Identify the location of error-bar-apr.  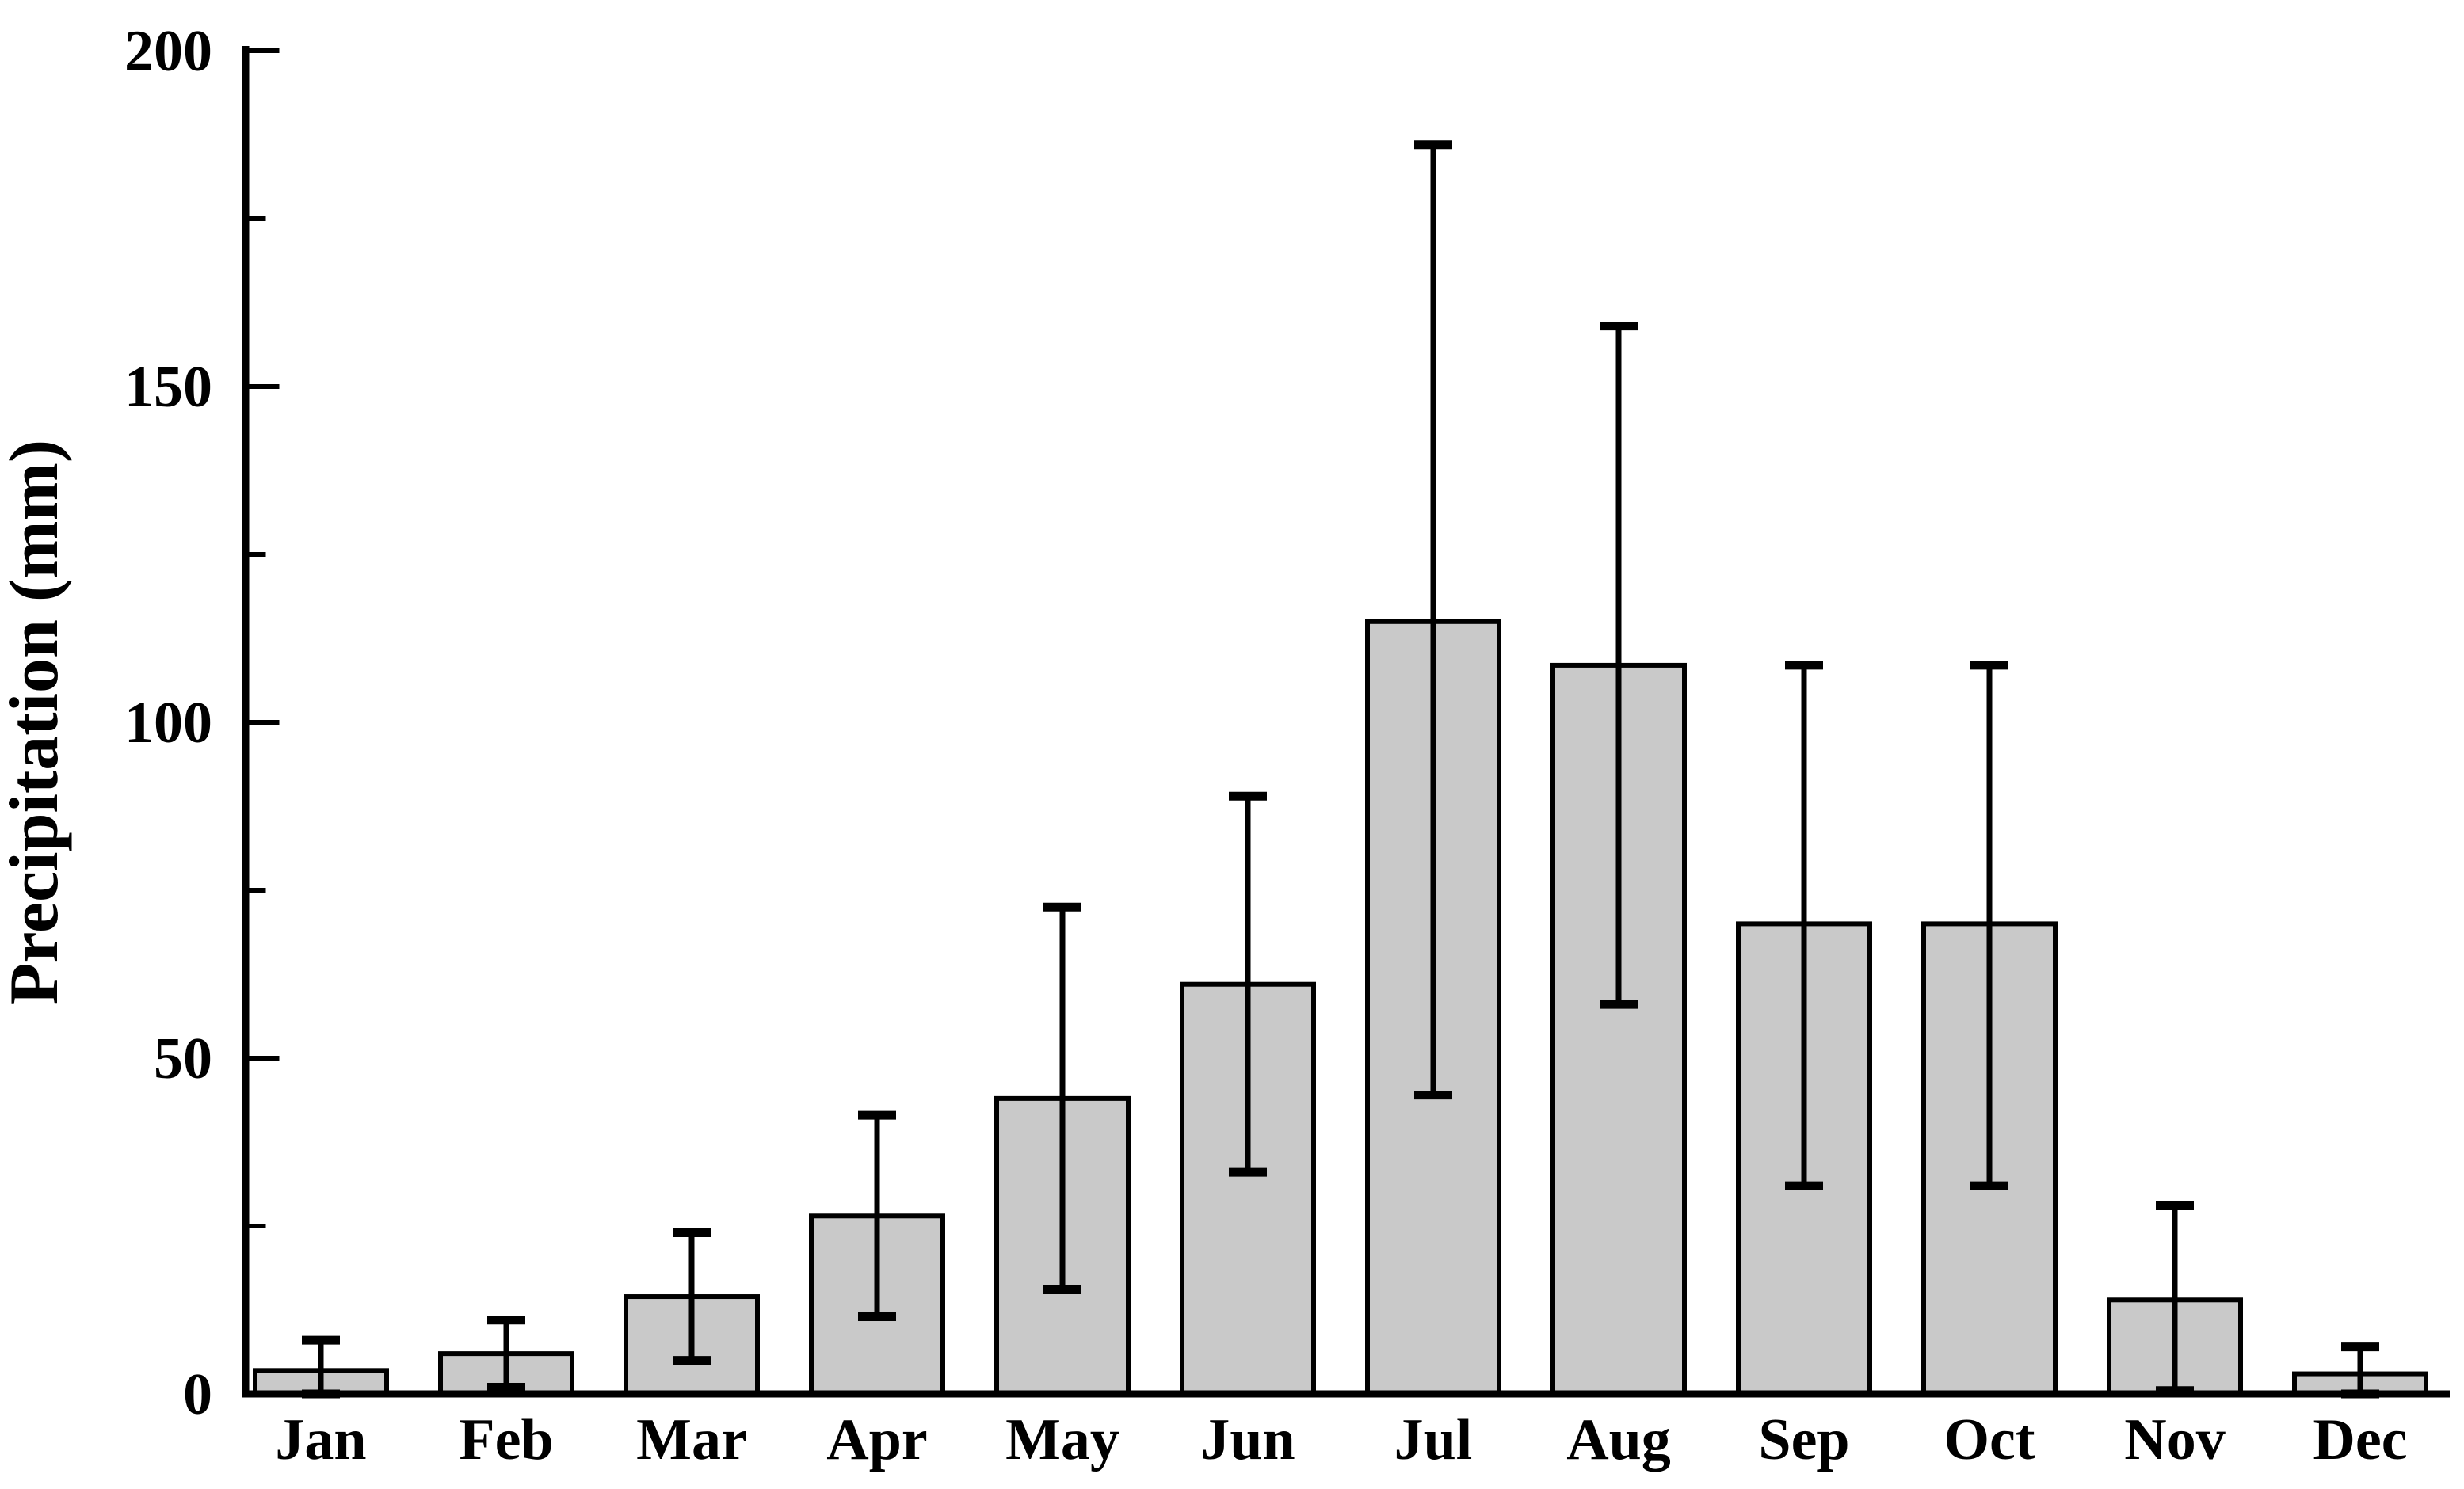
(877, 1215).